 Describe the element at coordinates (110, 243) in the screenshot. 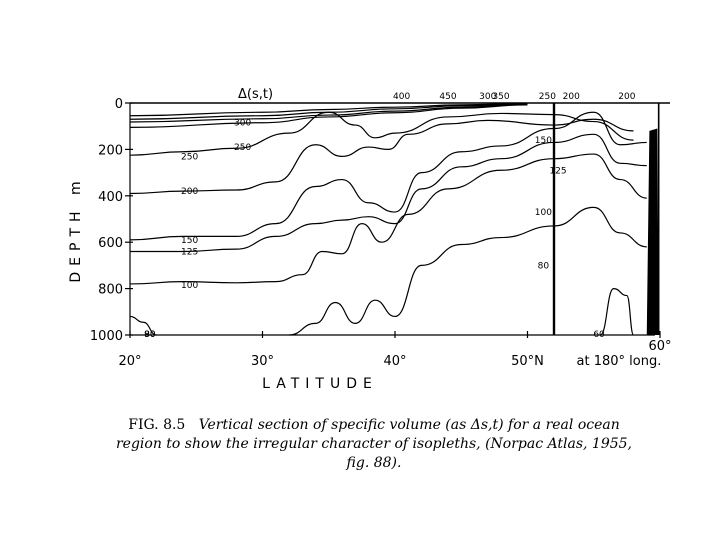

I see `y-tick-label: 600` at that location.